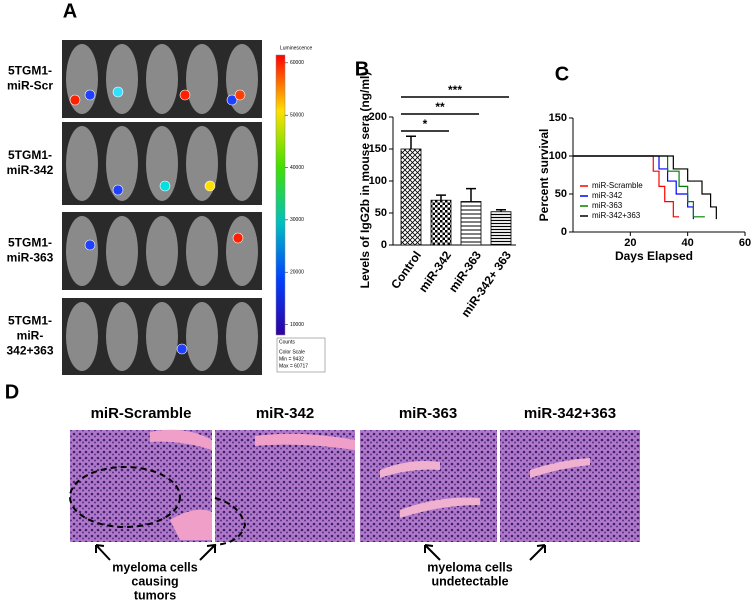 The width and height of the screenshot is (755, 604). Describe the element at coordinates (688, 243) in the screenshot. I see `x-tick-label: 40` at that location.